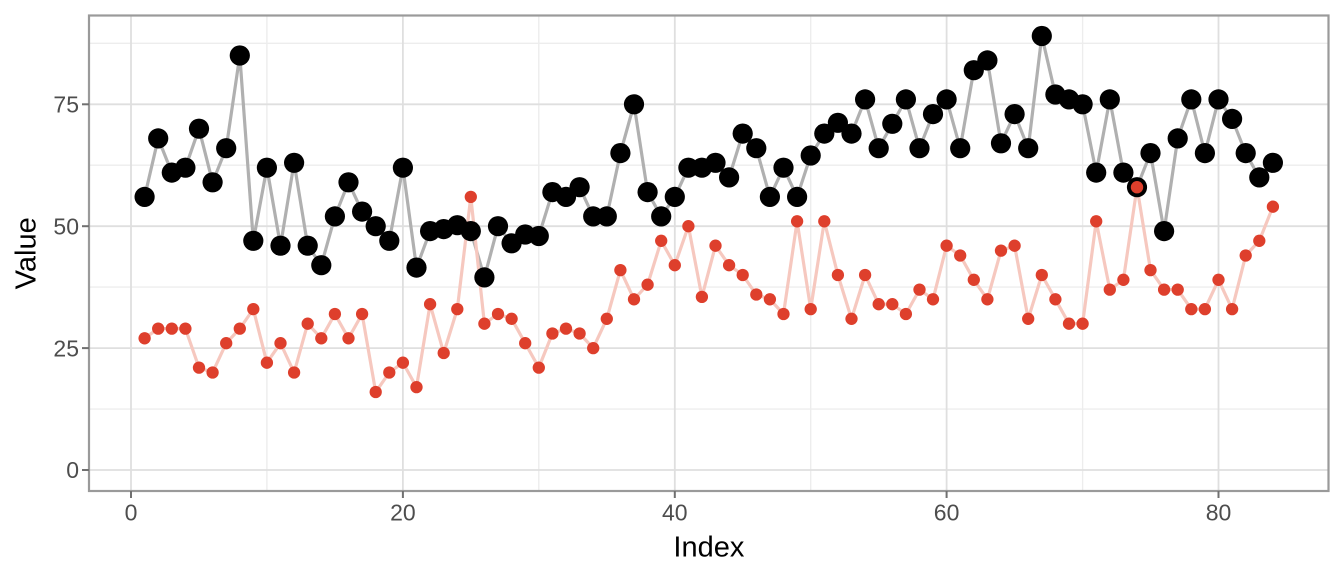 This screenshot has width=1344, height=576. I want to click on svg-text: 20, so click(403, 513).